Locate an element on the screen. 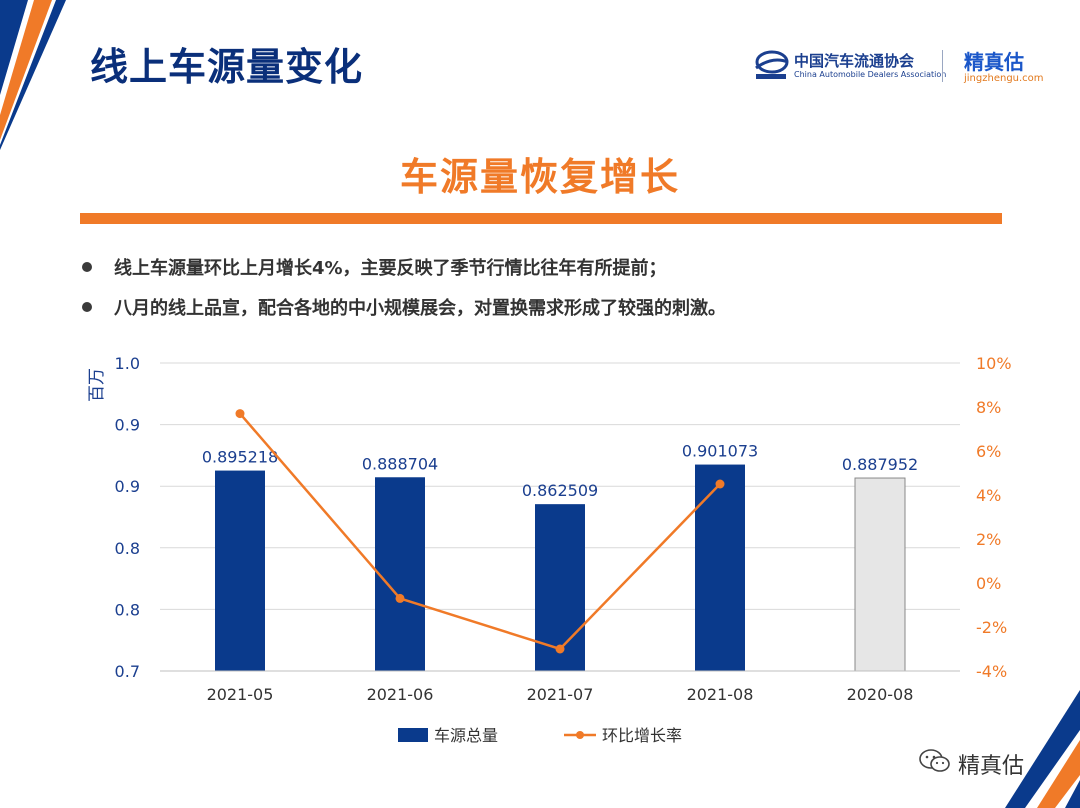  logo-divider is located at coordinates (942, 66).